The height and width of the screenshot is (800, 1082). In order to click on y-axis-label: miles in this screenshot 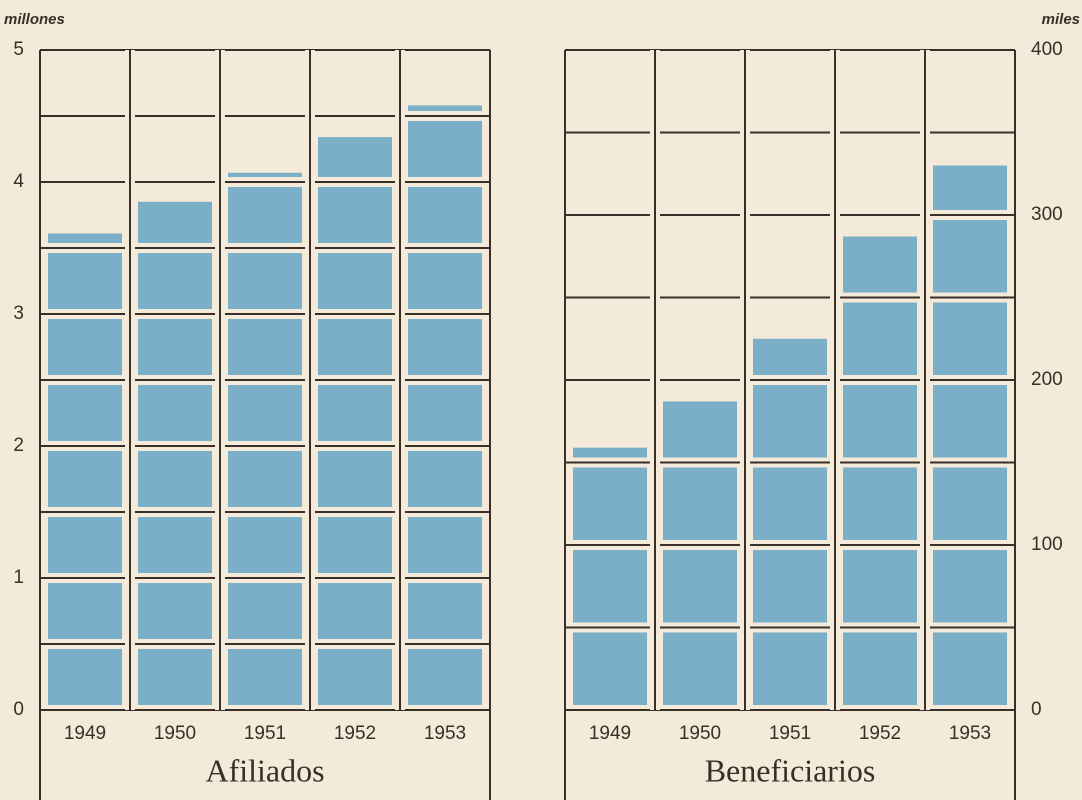, I will do `click(1061, 19)`.